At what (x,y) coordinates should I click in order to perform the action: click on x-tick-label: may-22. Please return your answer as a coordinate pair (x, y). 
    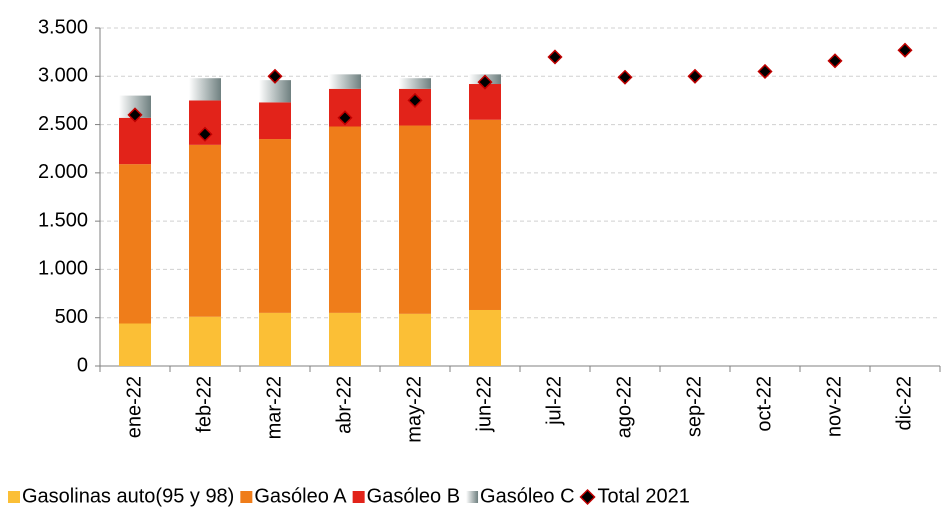
    Looking at the image, I should click on (414, 409).